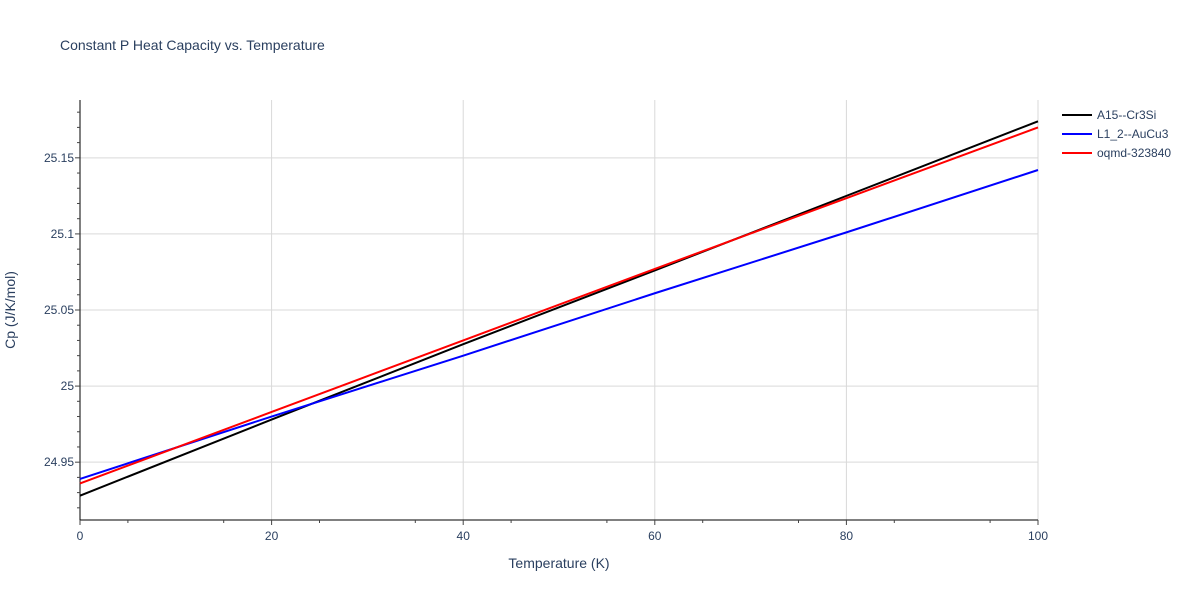 This screenshot has width=1200, height=605. What do you see at coordinates (59, 310) in the screenshot?
I see `y-tick-label: 25.05` at bounding box center [59, 310].